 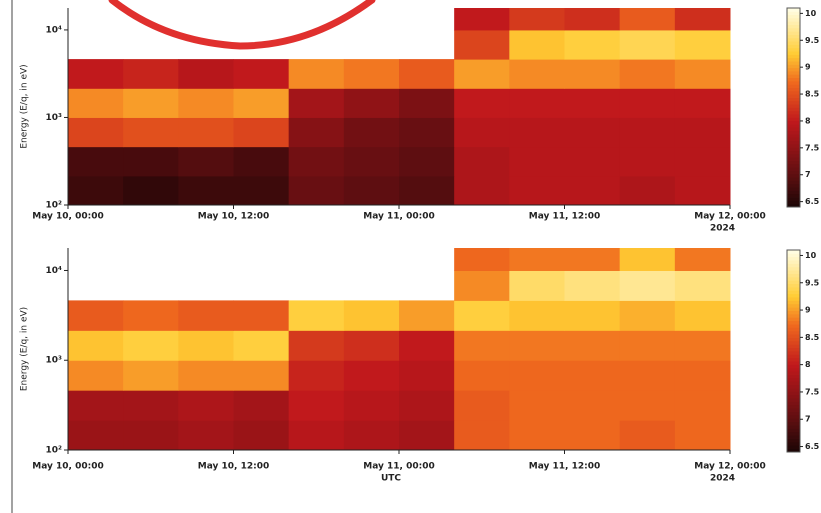 I want to click on colorbar-frame, so click(x=793, y=351).